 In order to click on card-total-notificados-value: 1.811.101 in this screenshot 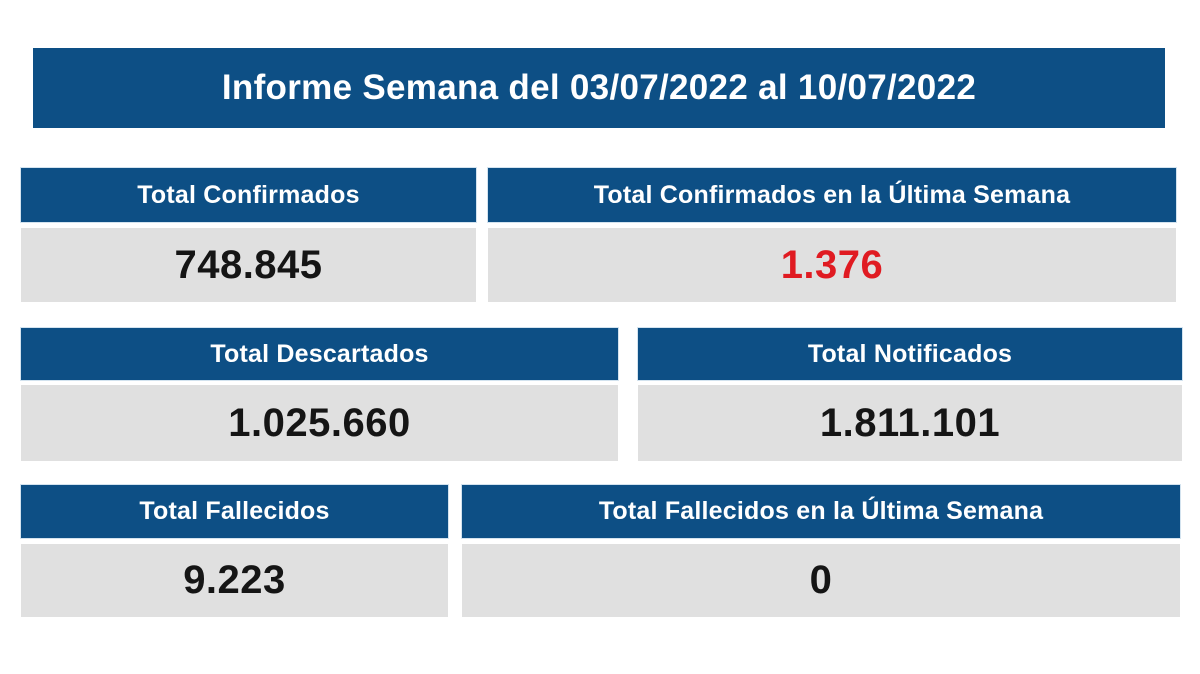, I will do `click(910, 422)`.